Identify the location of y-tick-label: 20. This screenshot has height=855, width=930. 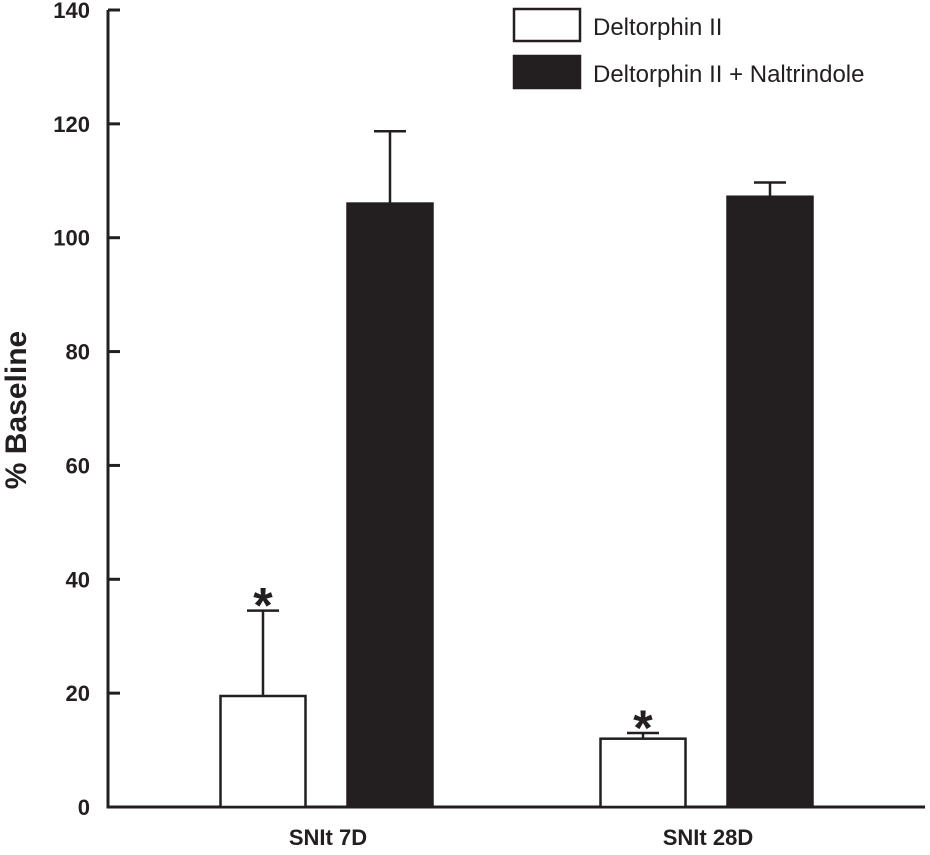
(78, 693).